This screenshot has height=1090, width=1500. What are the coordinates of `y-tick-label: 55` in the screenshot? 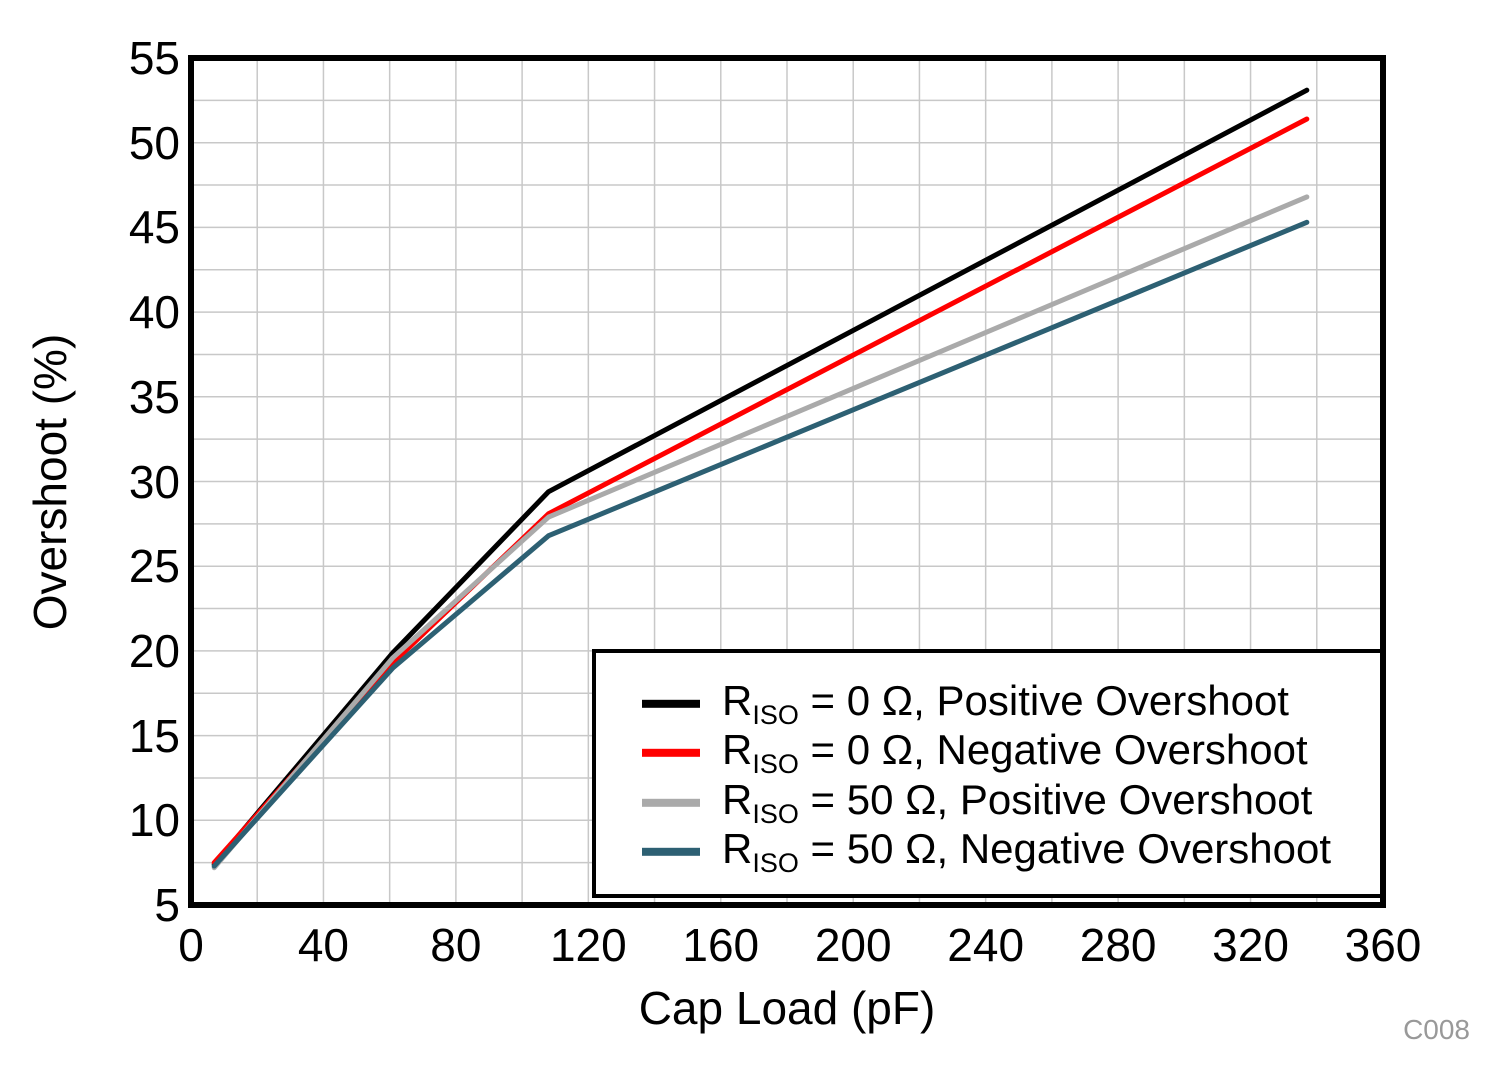 It's located at (154, 58).